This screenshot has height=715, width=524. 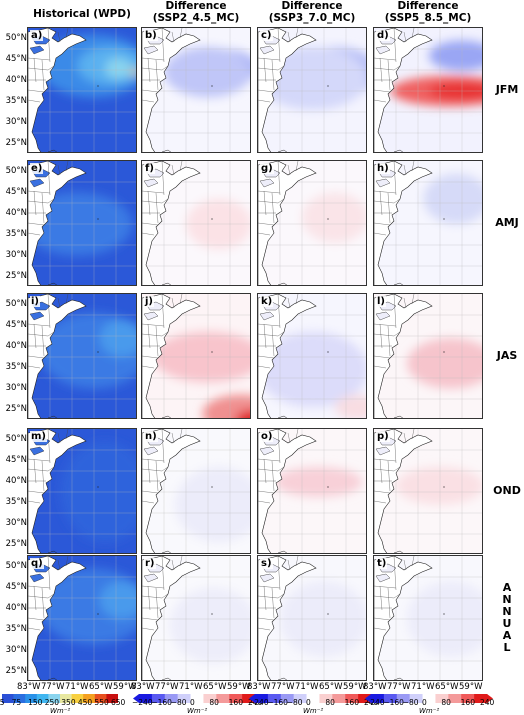 I want to click on lon-tick: 83°W, so click(x=375, y=687).